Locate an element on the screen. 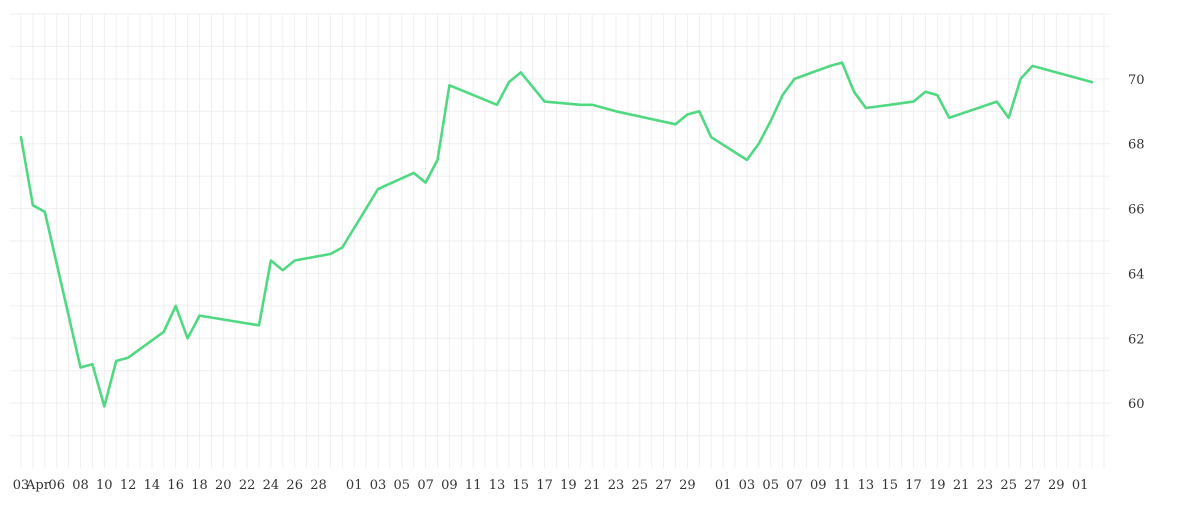 This screenshot has width=1200, height=505. x-tick-label: 13 is located at coordinates (497, 485).